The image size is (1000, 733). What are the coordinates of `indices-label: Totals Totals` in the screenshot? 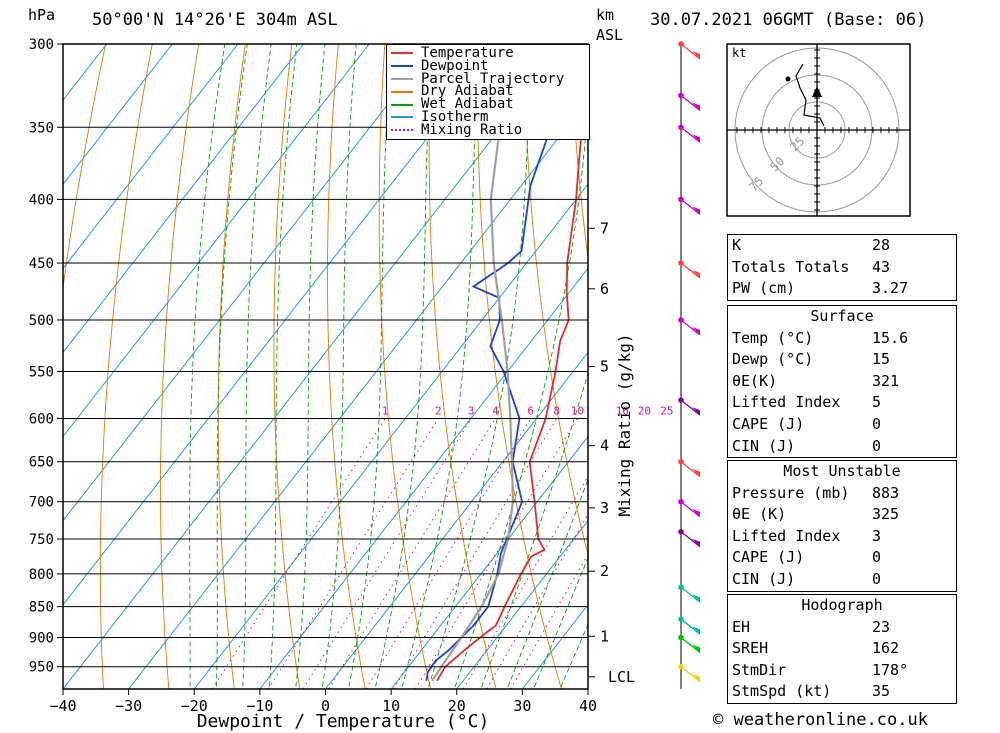 It's located at (791, 266).